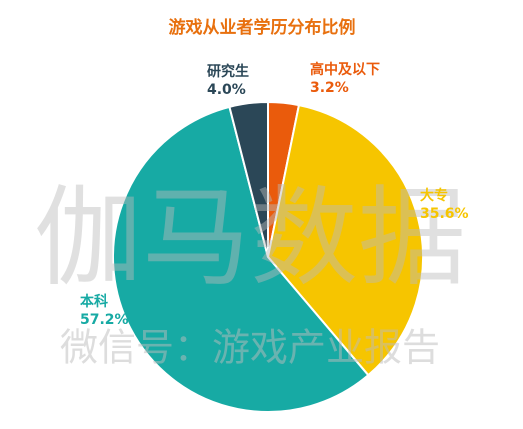 This screenshot has height=429, width=523. I want to click on category-label: 高中及以下, so click(345, 69).